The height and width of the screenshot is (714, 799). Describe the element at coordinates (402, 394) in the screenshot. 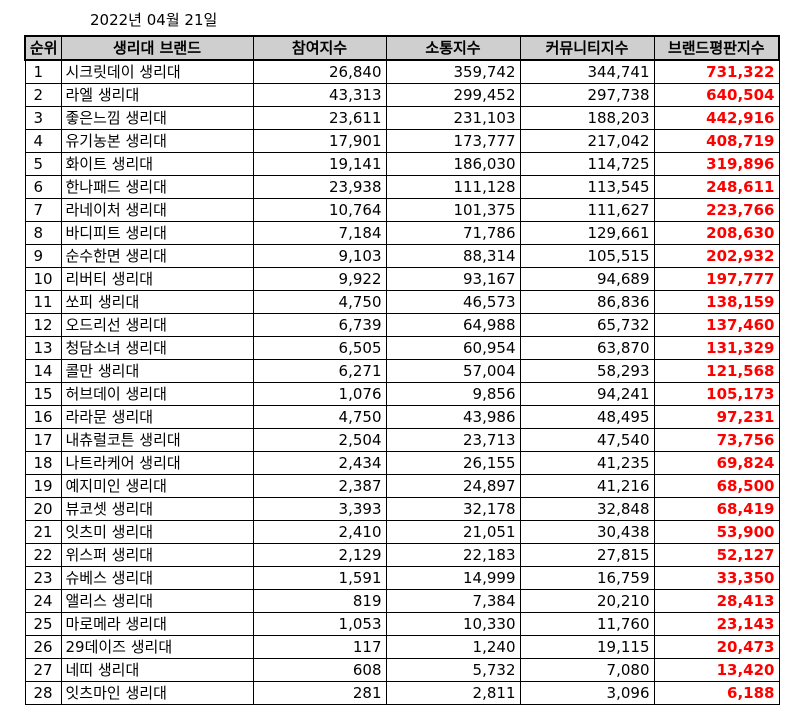

I see `table-row: 15 허브데이 생리대 1,076 9,856 94,241 105,173` at that location.